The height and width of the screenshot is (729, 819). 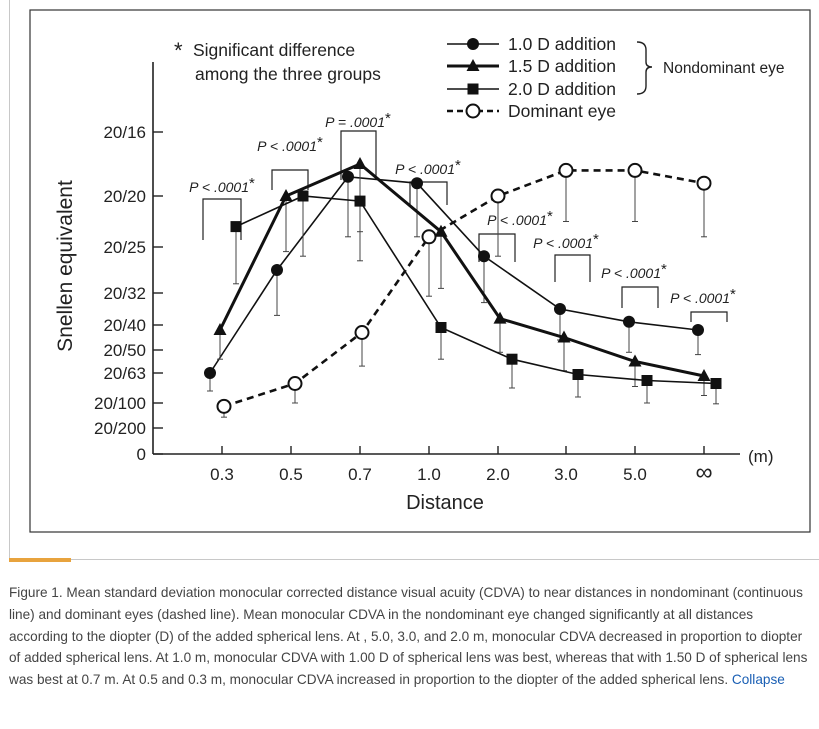 What do you see at coordinates (355, 122) in the screenshot?
I see `p-value-text: P = .0001` at bounding box center [355, 122].